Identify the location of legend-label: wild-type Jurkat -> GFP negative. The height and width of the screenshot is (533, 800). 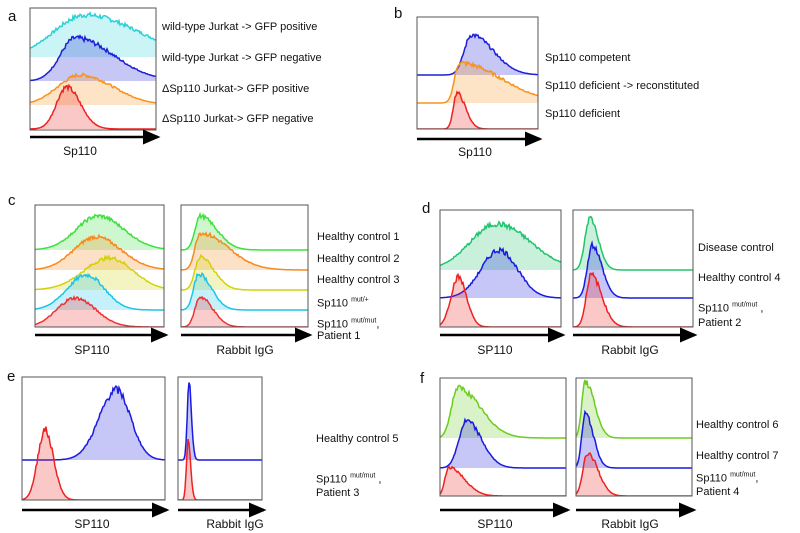
(242, 58).